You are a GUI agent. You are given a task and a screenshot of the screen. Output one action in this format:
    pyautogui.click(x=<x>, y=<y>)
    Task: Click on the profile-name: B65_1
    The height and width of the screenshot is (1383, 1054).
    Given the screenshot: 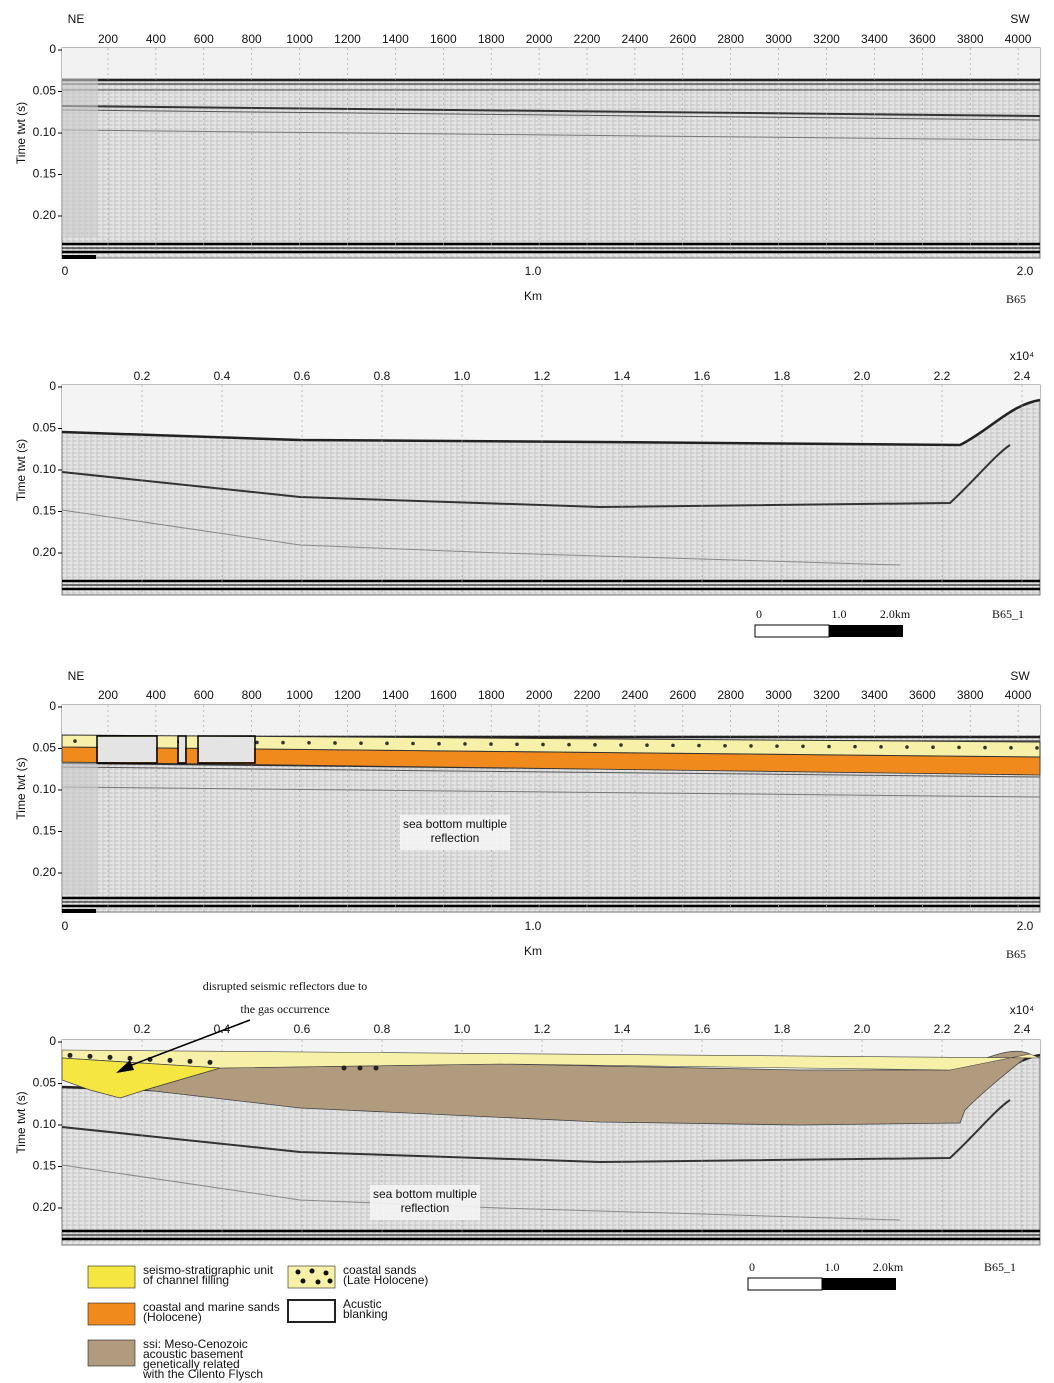 What is the action you would take?
    pyautogui.click(x=1000, y=1267)
    